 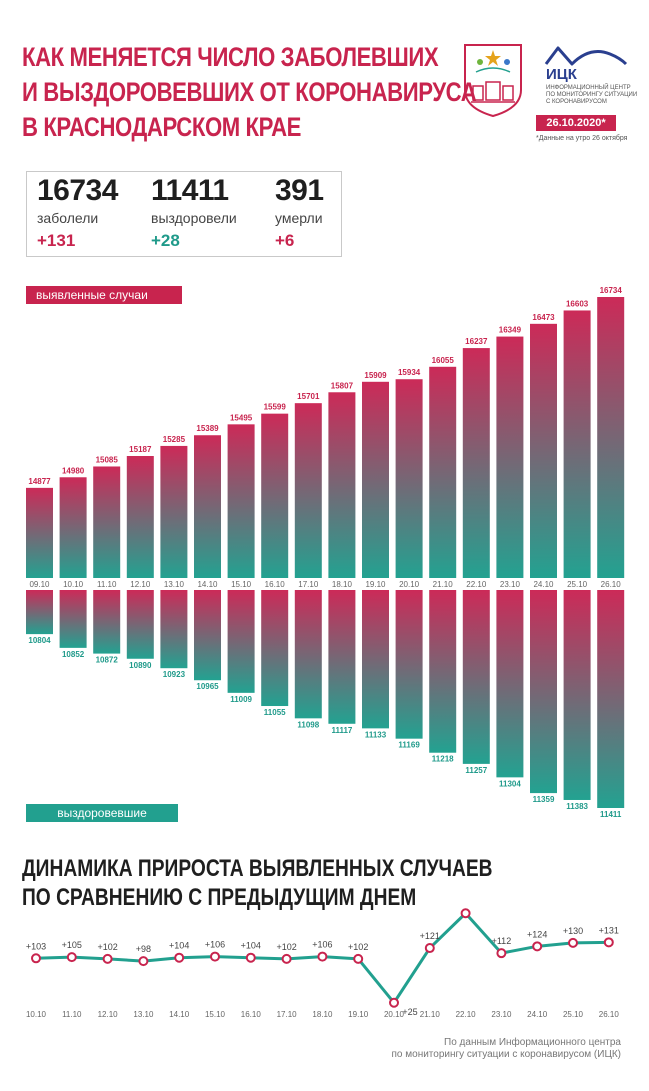 I want to click on growth-date-tick-label: 14.10, so click(x=179, y=1014).